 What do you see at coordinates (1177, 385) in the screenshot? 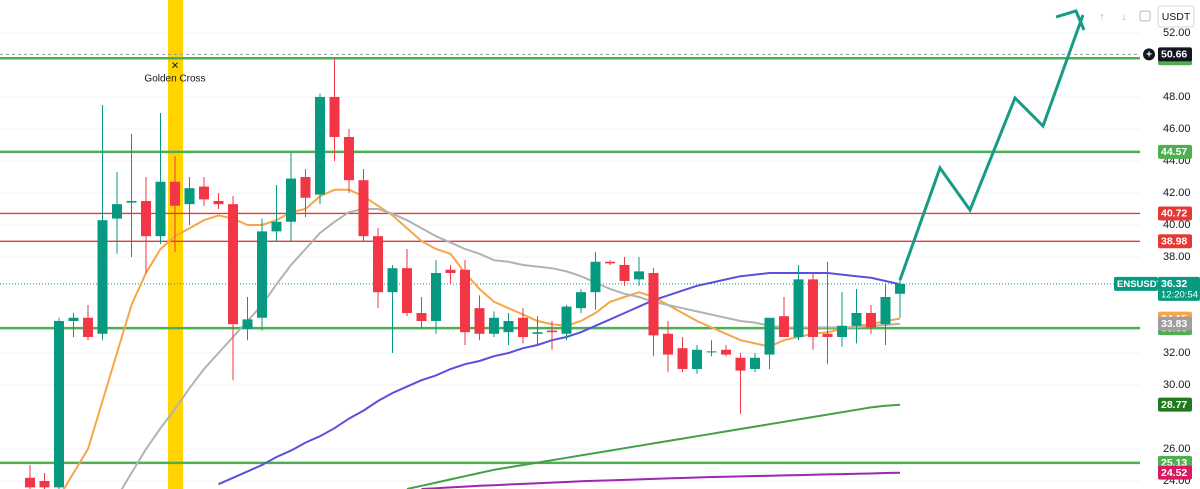
I see `y-tick-label: 30.00` at bounding box center [1177, 385].